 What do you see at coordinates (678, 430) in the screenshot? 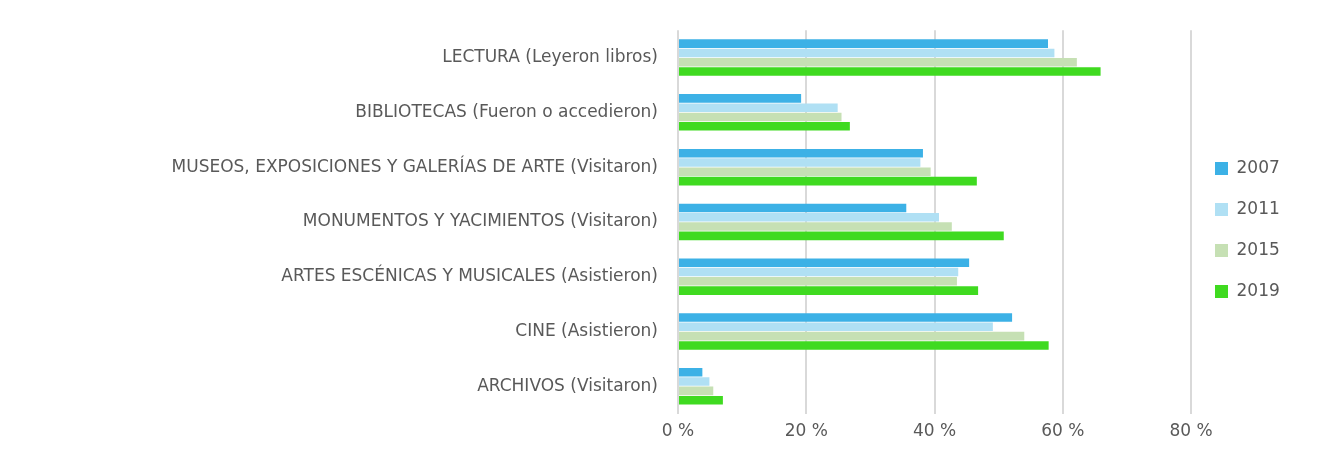
I see `x-tick-label: 0 %` at bounding box center [678, 430].